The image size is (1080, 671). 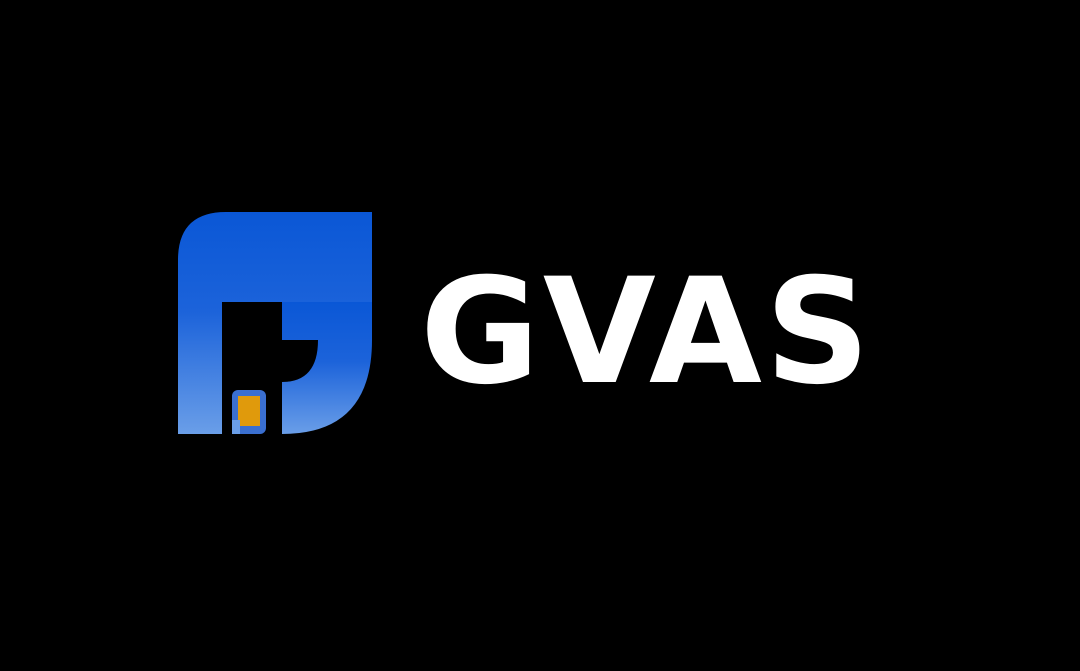 I want to click on logo-mark-hook, so click(x=327, y=368).